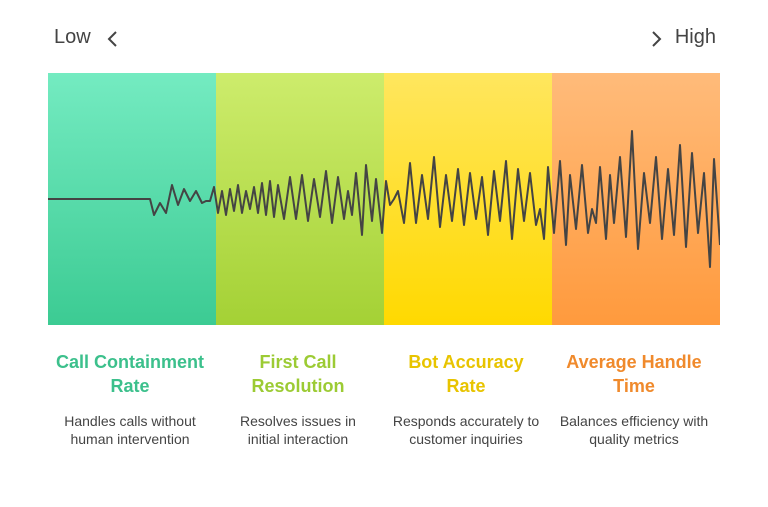 This screenshot has height=507, width=768. Describe the element at coordinates (695, 37) in the screenshot. I see `scale-high-label: High` at that location.